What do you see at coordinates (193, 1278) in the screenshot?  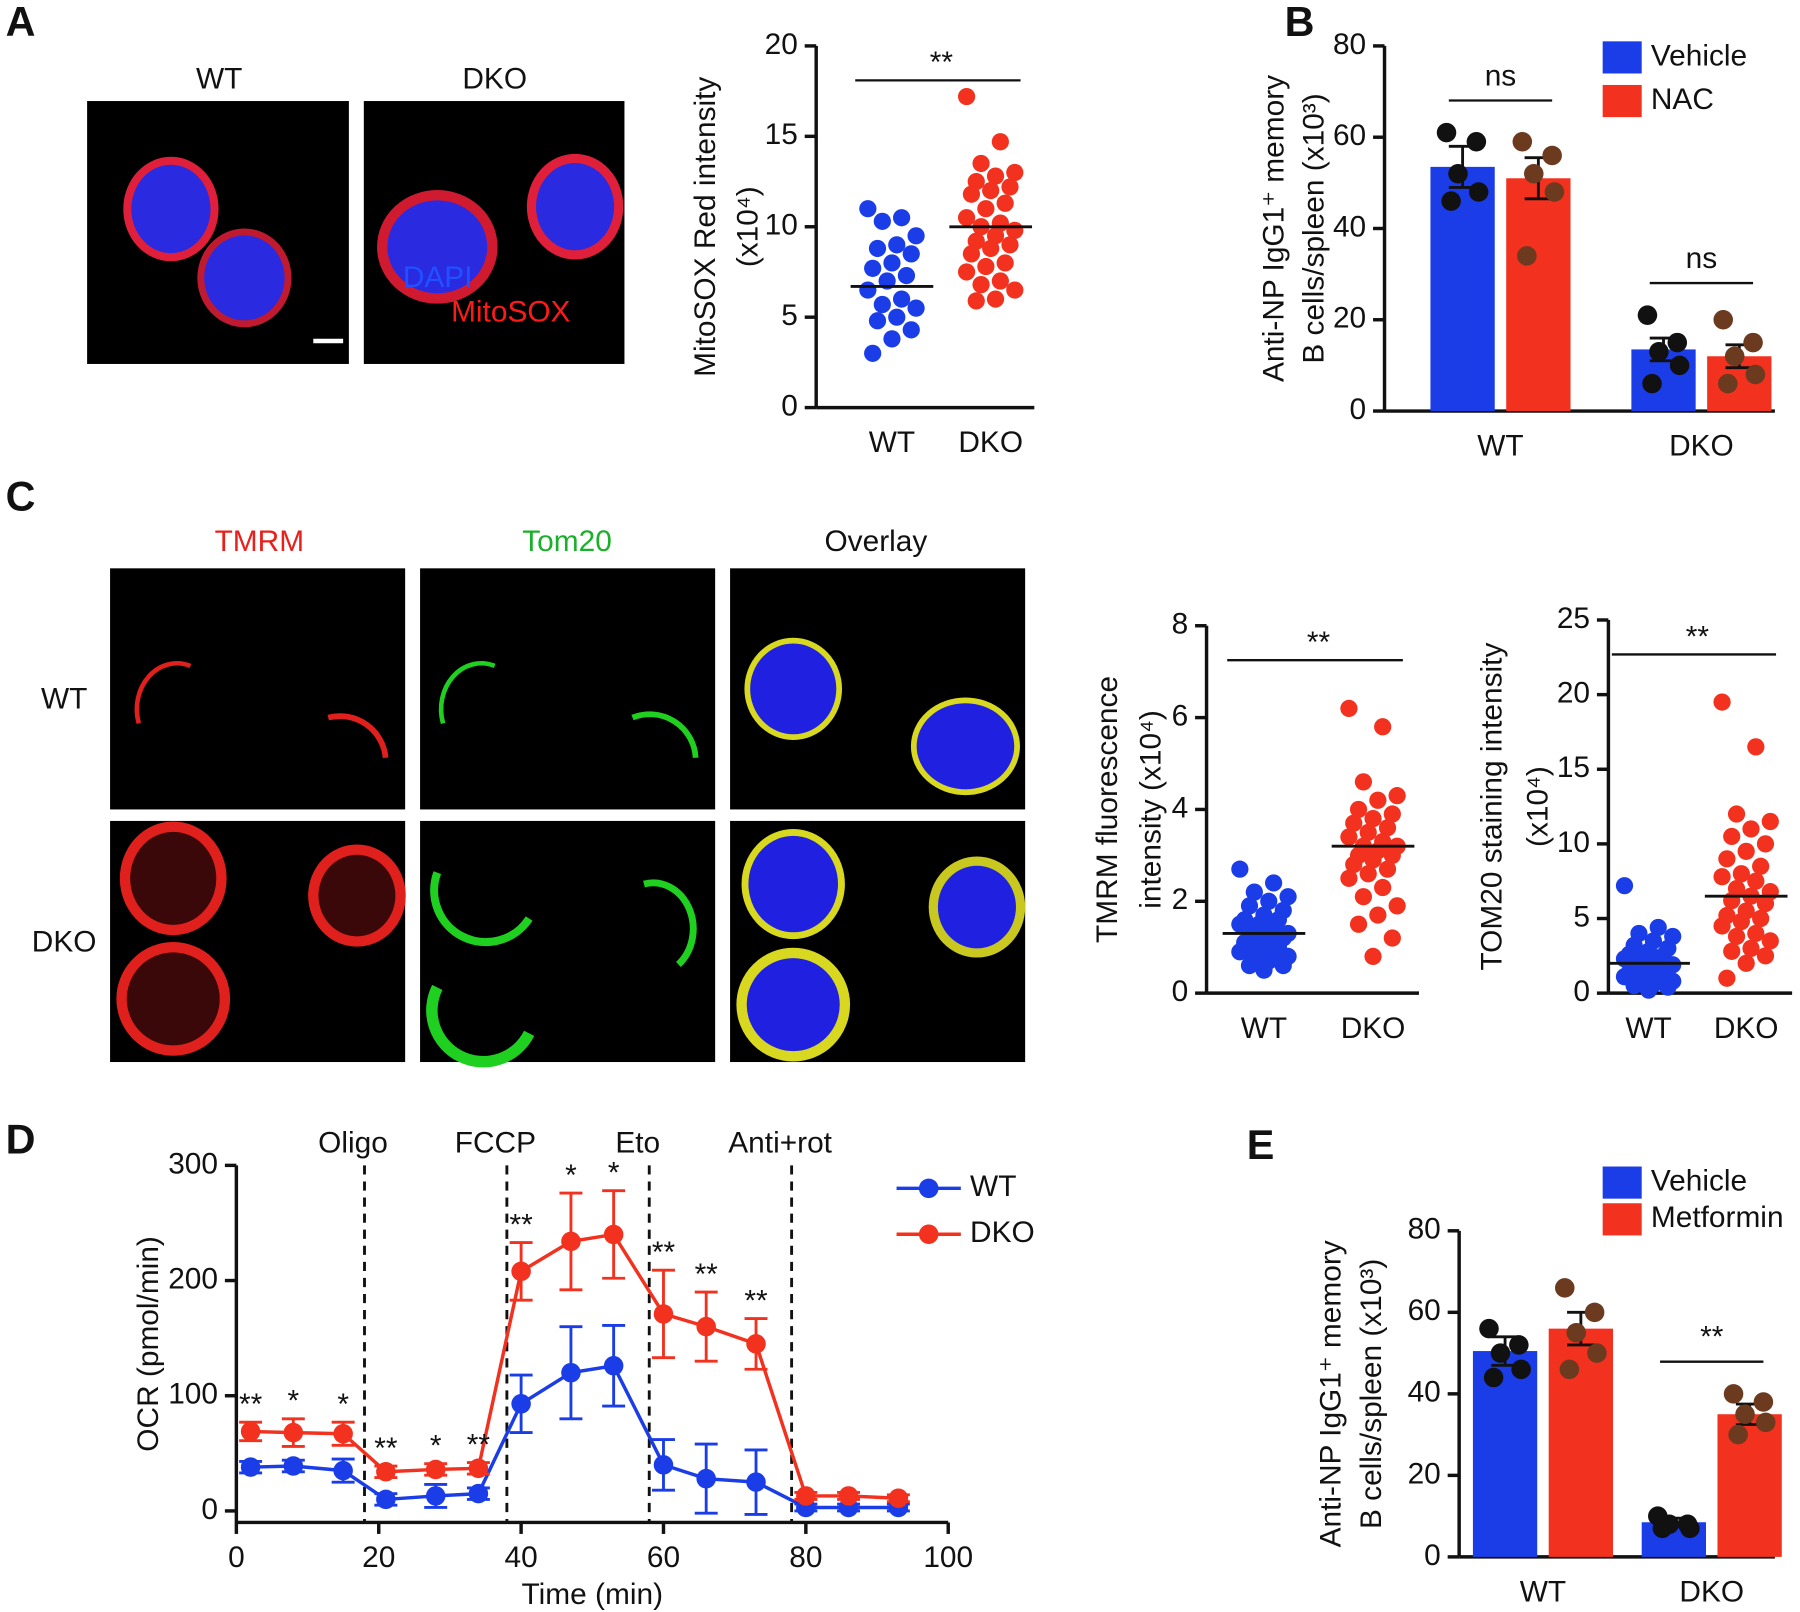 I see `y-tick-label: 200` at bounding box center [193, 1278].